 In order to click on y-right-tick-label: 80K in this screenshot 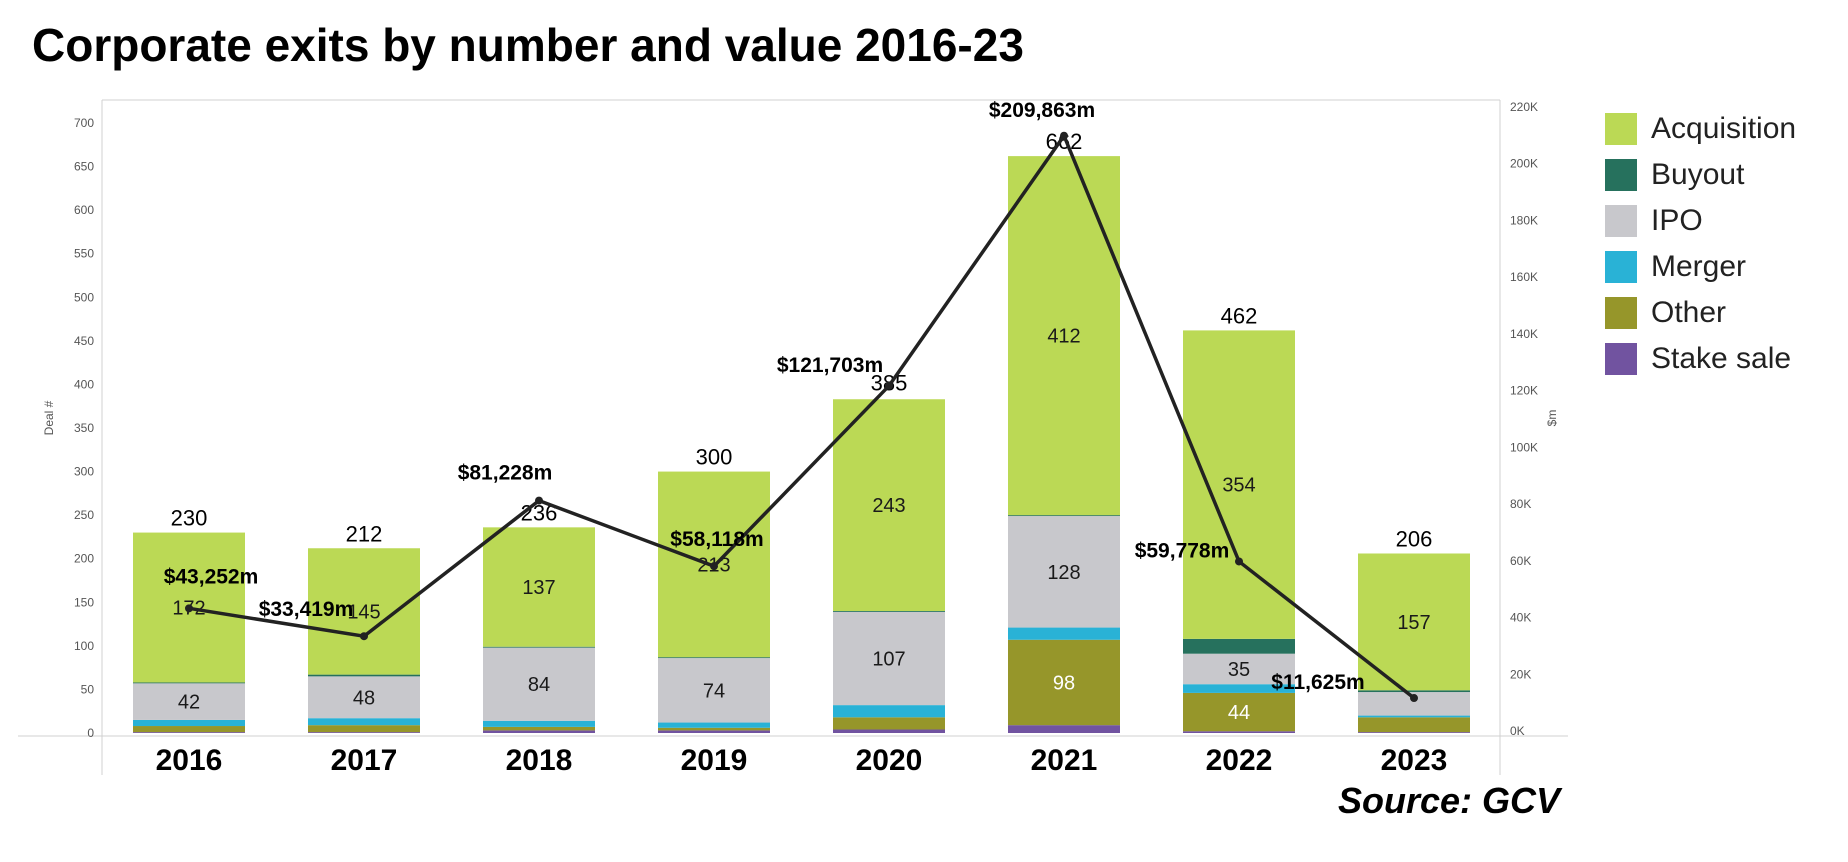, I will do `click(1520, 504)`.